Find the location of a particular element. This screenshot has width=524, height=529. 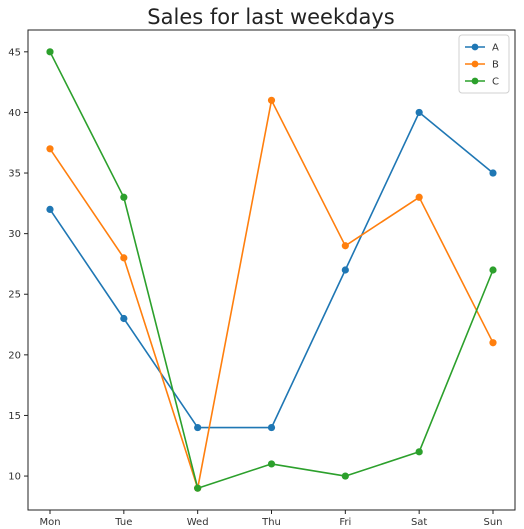

x-axis: Mon Tue Wed Thu Fri Sat Sun is located at coordinates (271, 519).